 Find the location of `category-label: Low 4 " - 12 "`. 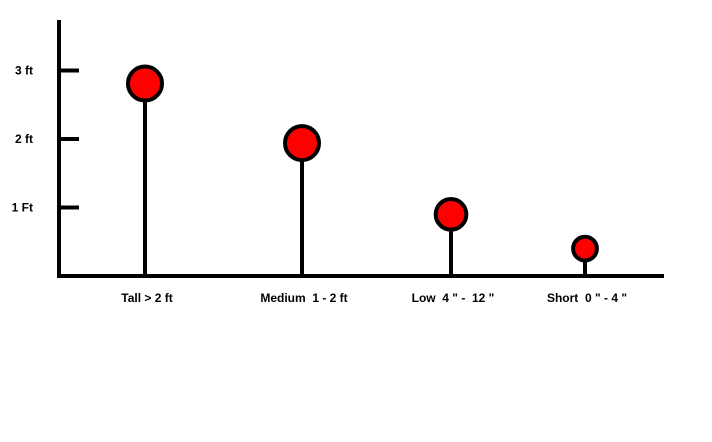

category-label: Low 4 " - 12 " is located at coordinates (453, 298).